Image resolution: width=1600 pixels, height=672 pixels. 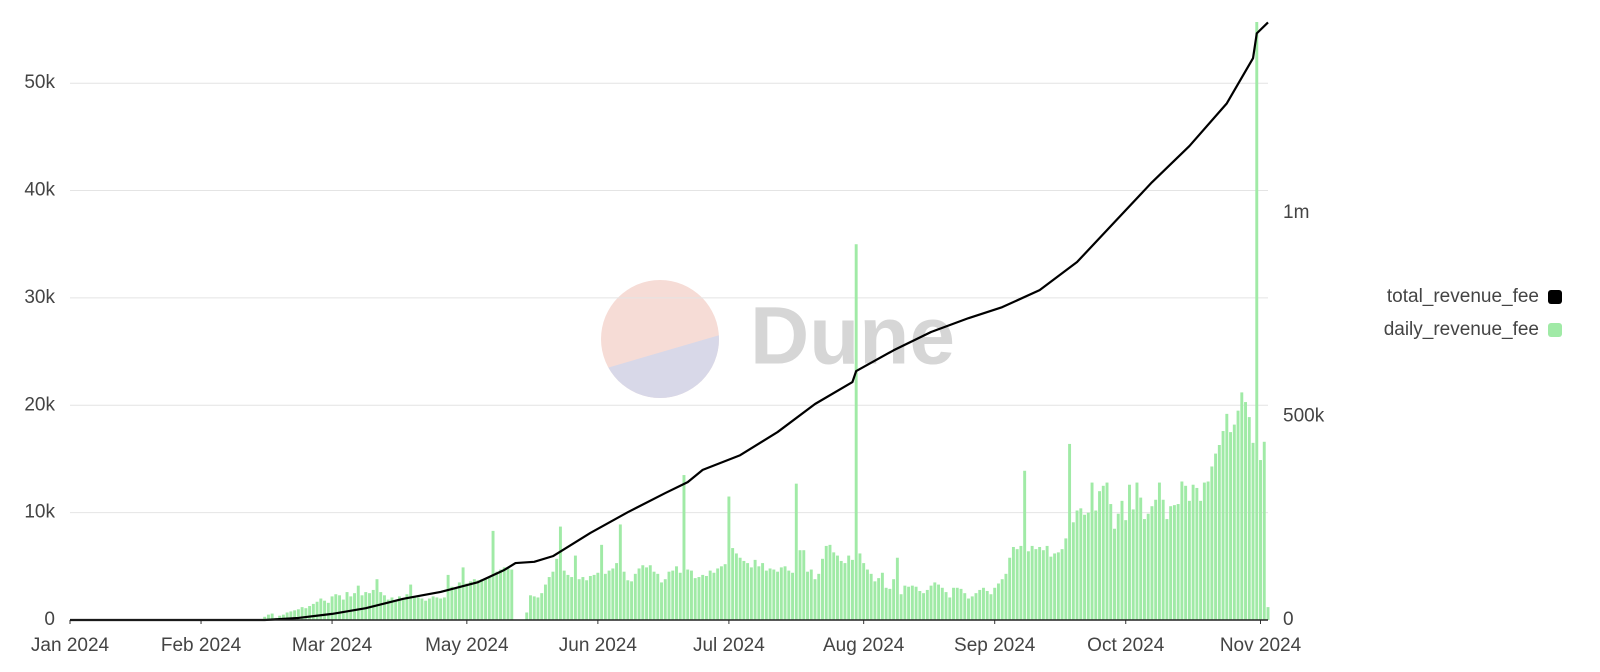 I want to click on y-tick-label: 10k, so click(x=39, y=512).